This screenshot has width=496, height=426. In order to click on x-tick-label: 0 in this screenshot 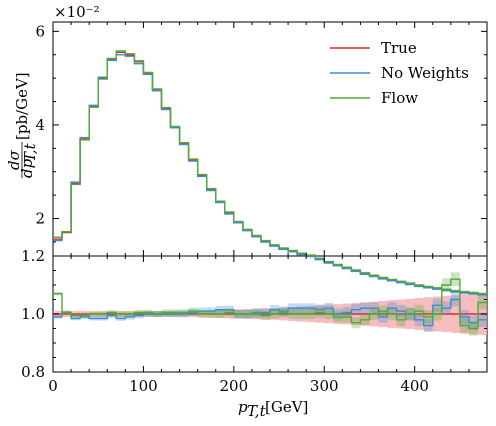, I will do `click(53, 386)`.